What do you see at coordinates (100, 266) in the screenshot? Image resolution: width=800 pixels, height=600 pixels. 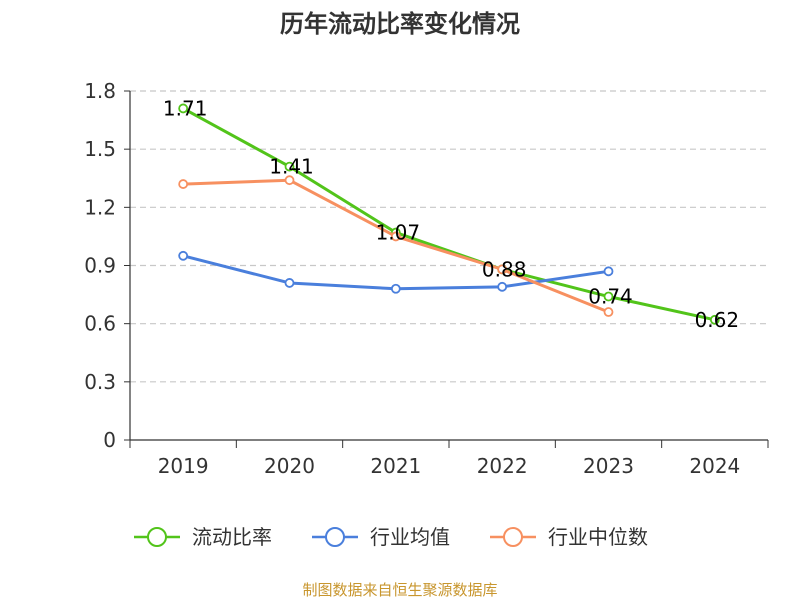 I see `y-tick-label: 0.9` at bounding box center [100, 266].